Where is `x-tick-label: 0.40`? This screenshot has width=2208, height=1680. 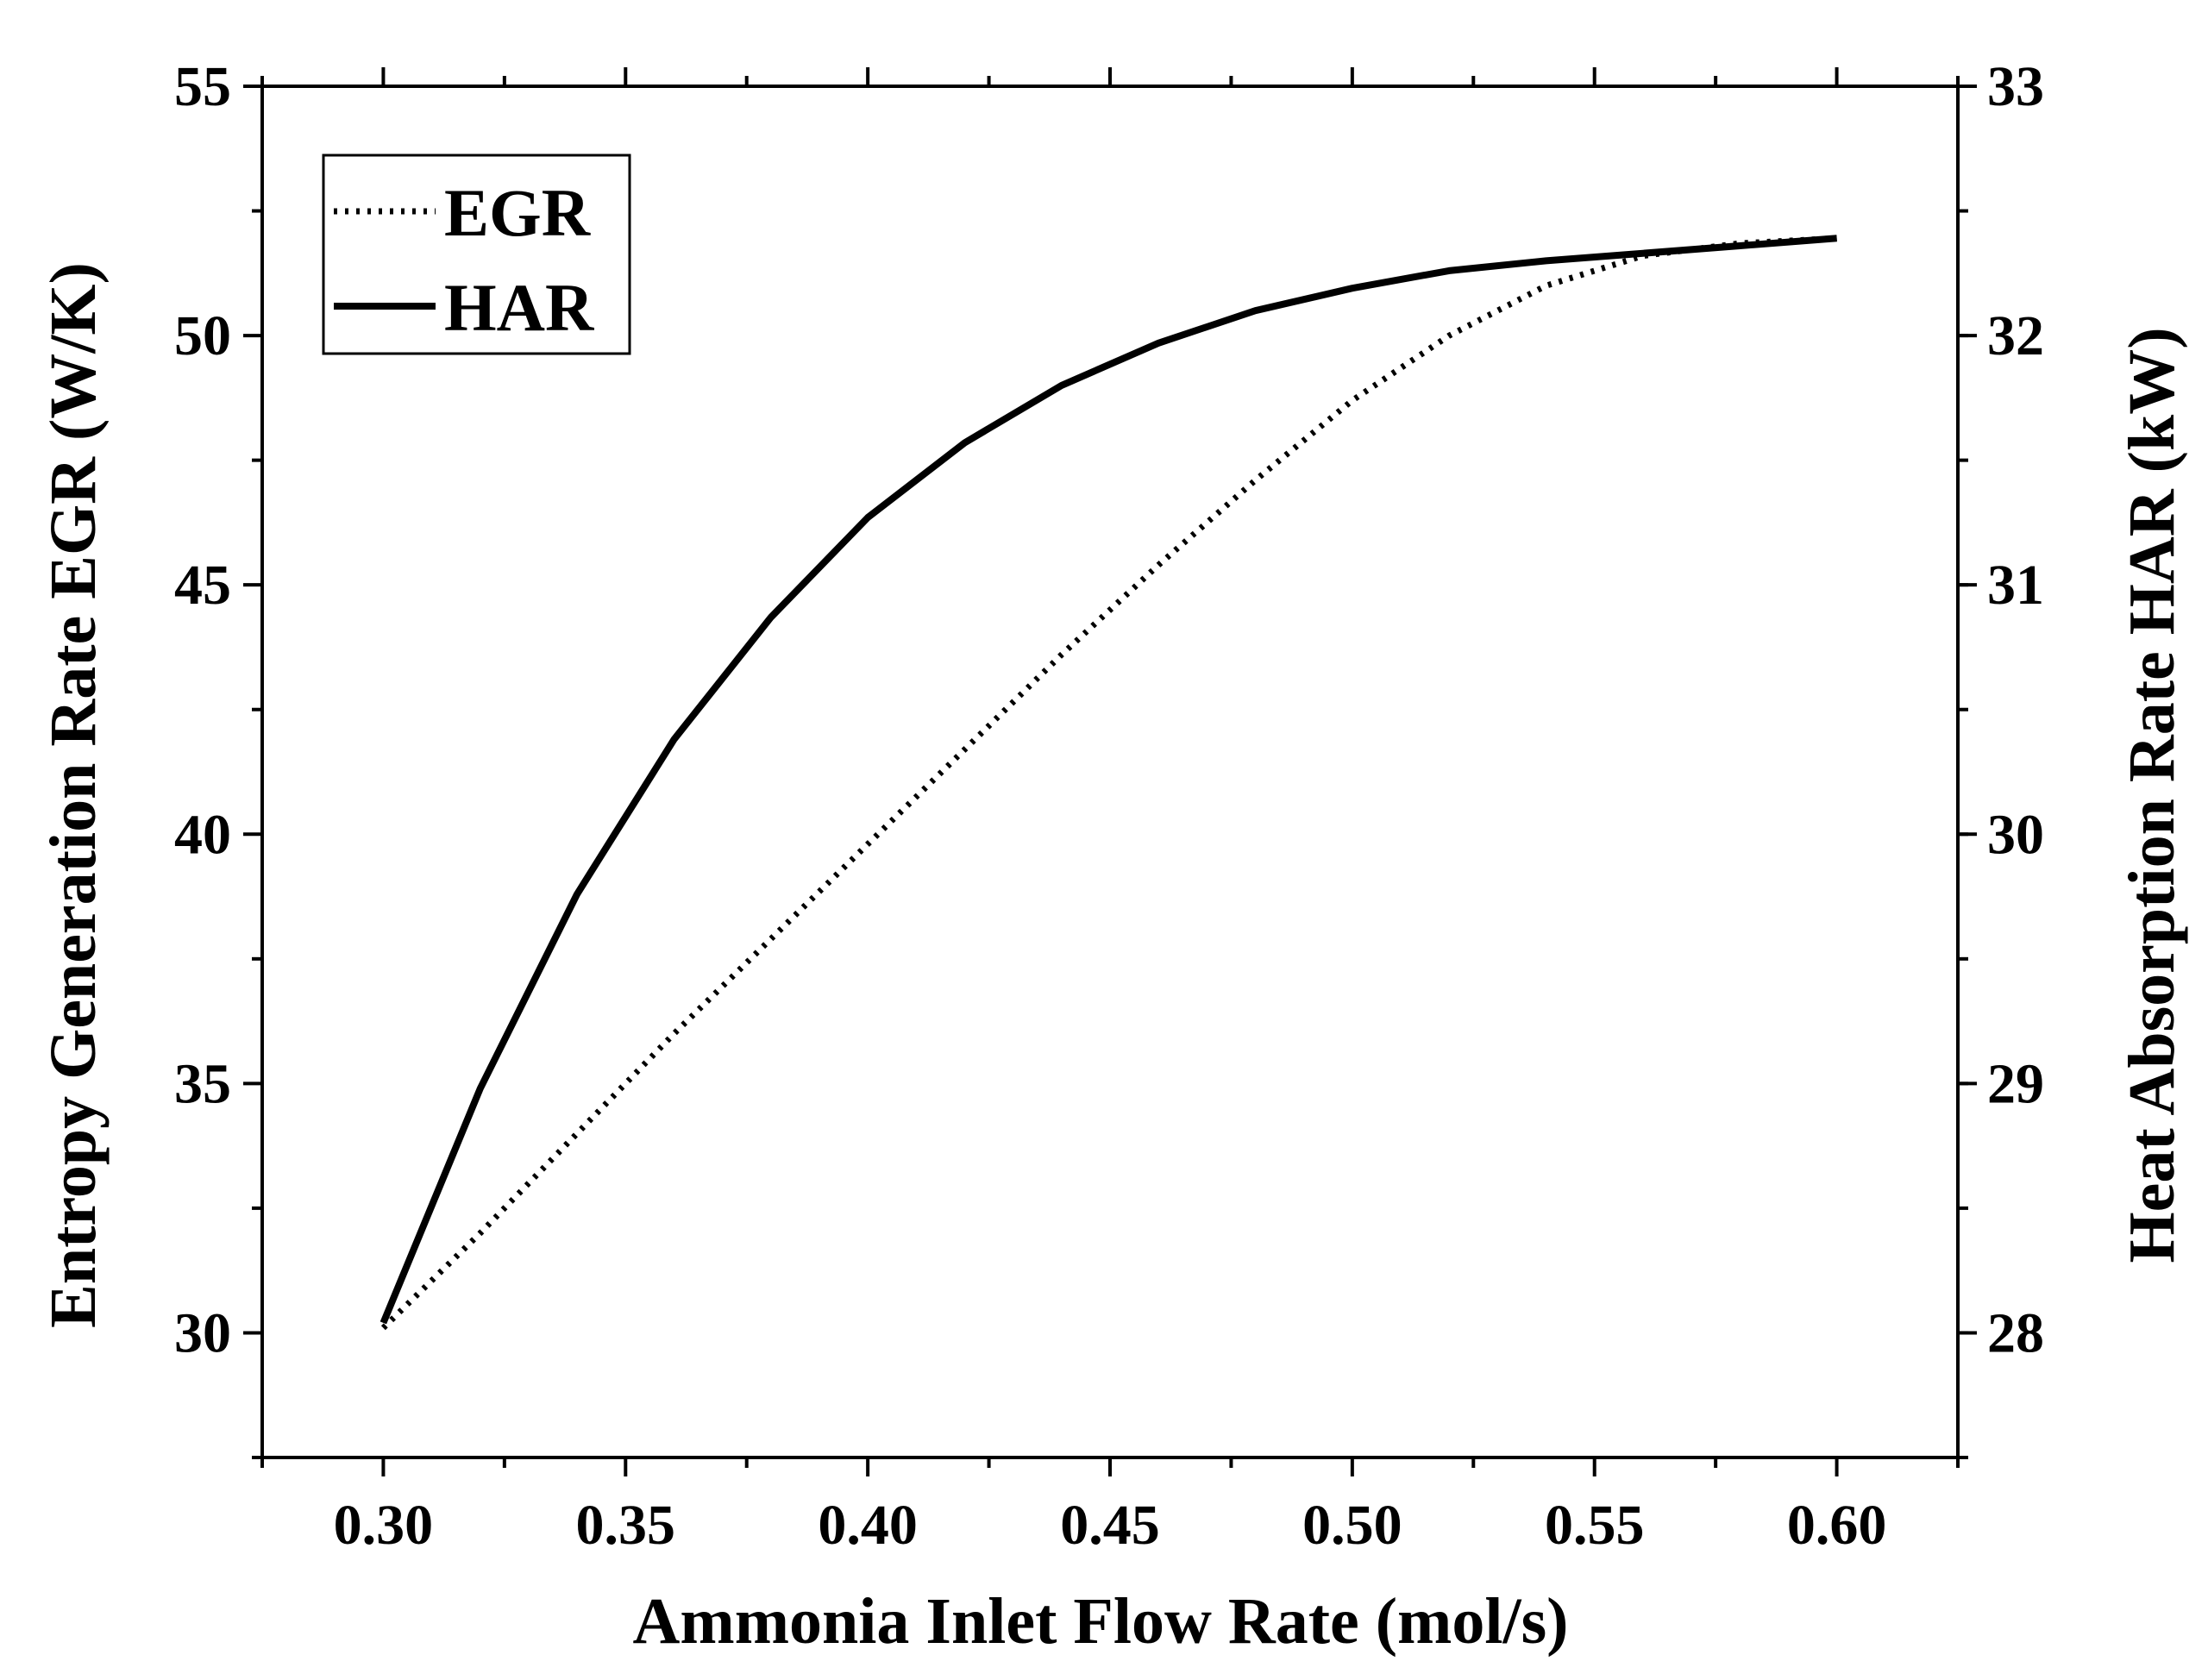
x-tick-label: 0.40 is located at coordinates (868, 1525).